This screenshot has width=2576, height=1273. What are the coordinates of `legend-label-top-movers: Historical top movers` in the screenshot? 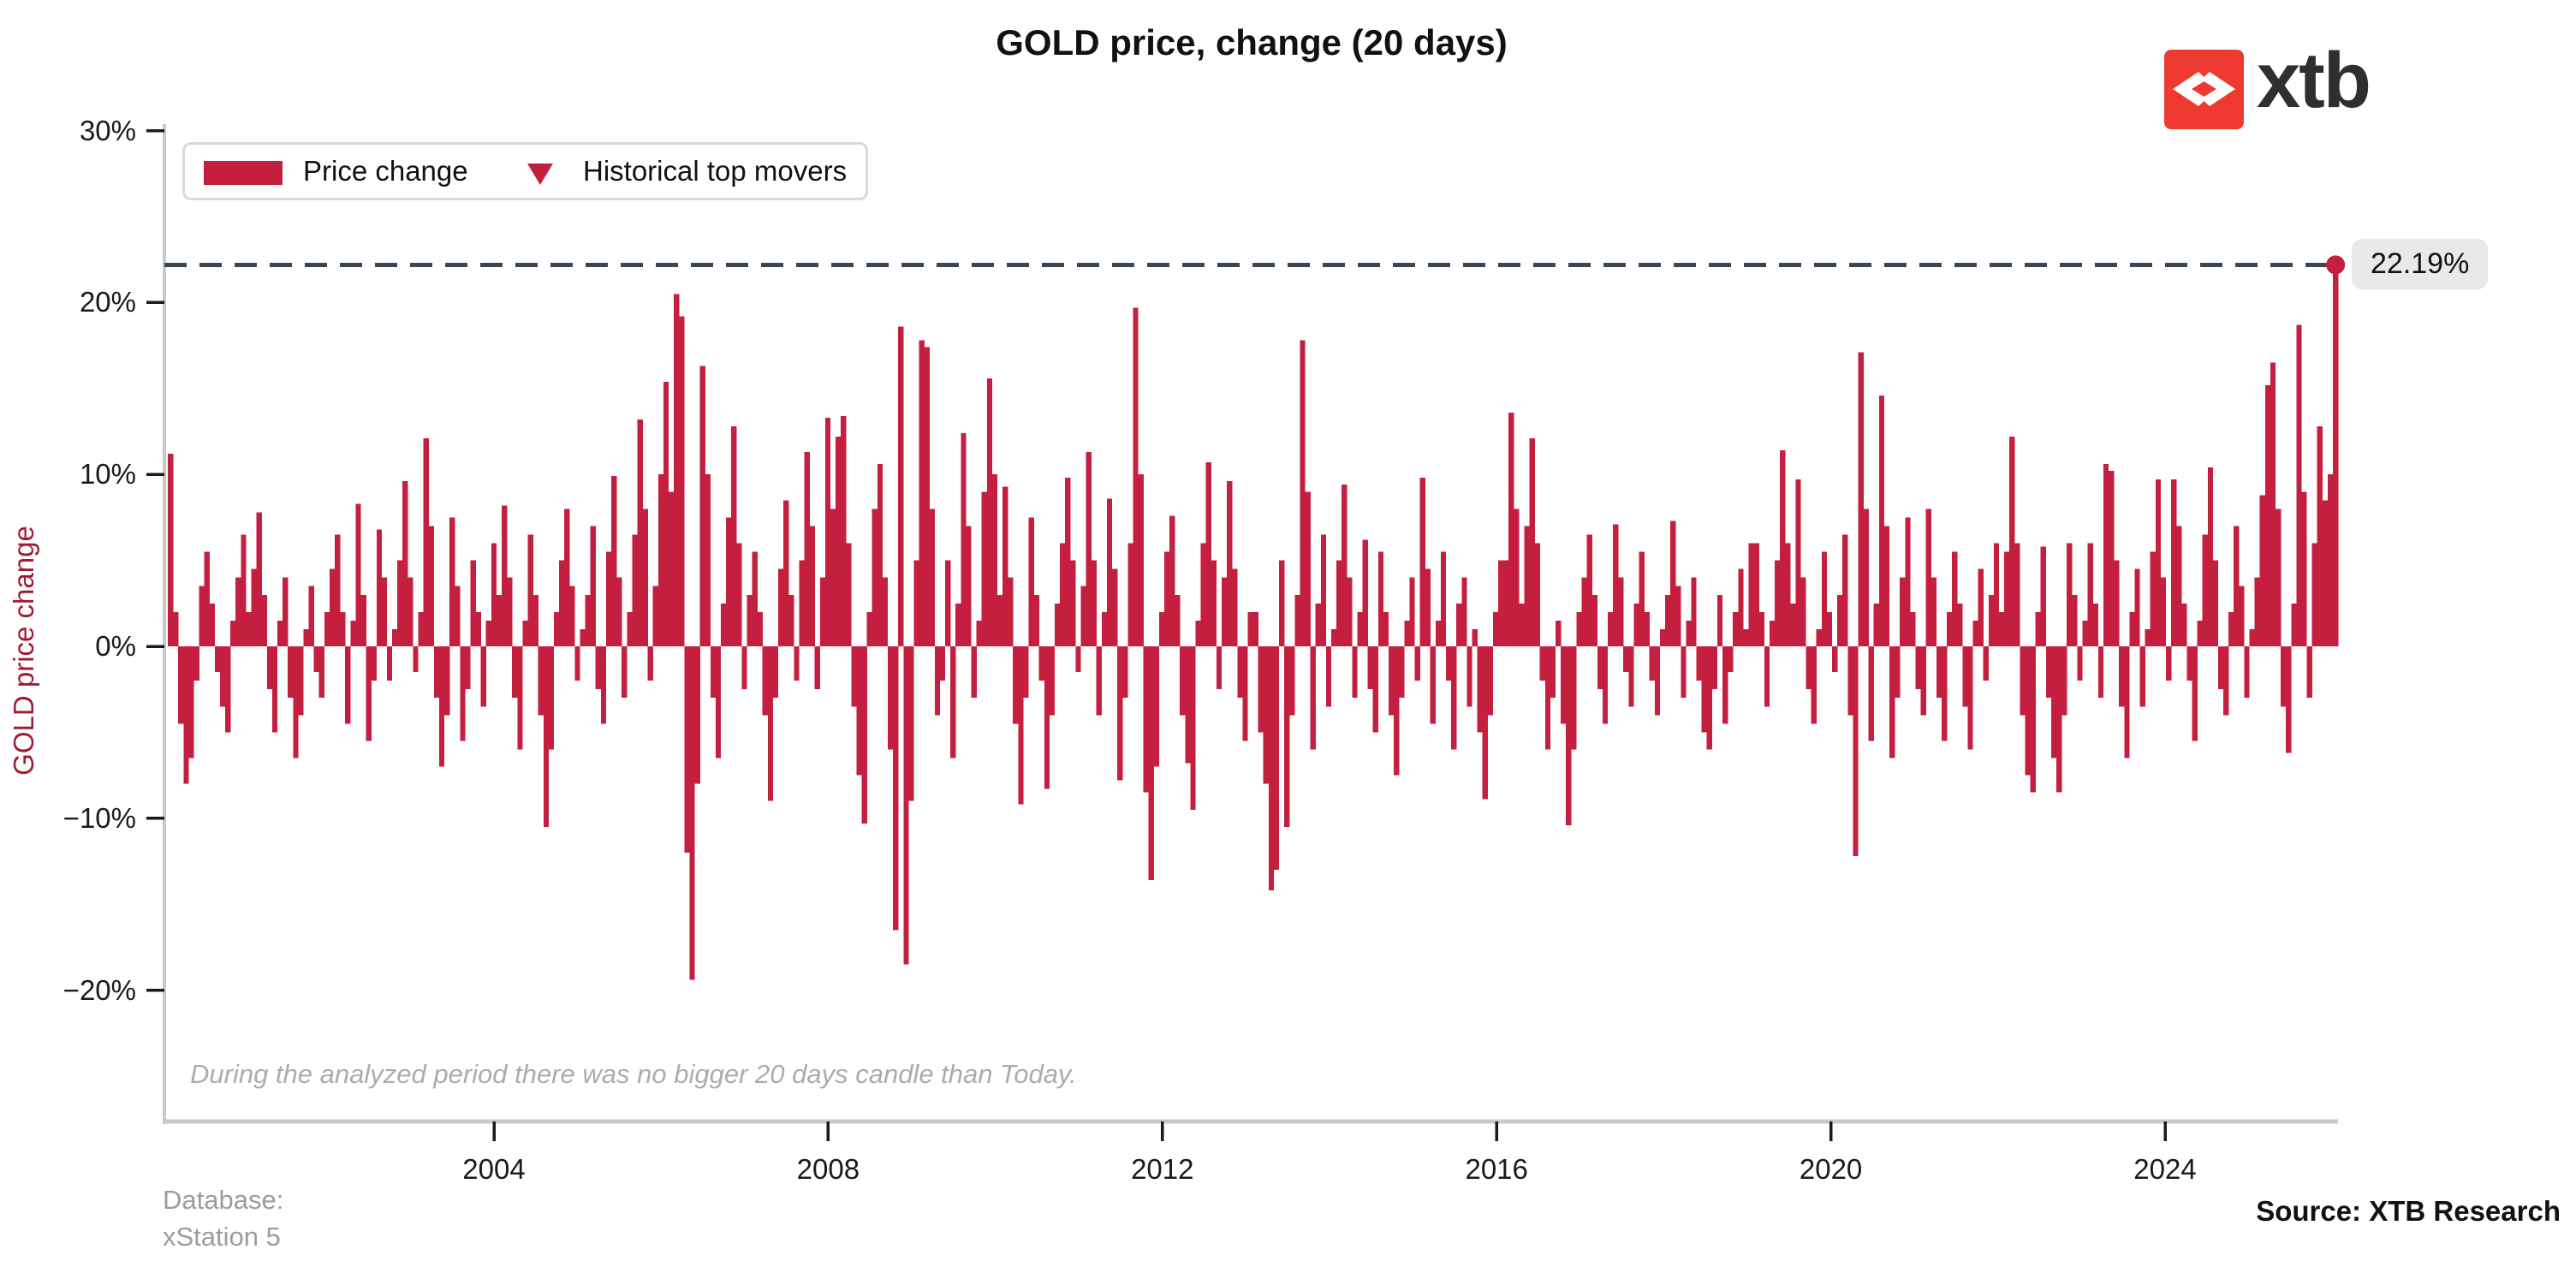 It's located at (715, 171).